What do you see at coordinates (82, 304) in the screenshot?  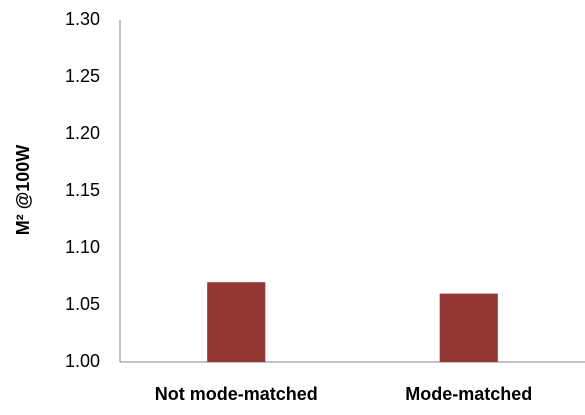 I see `y-tick-label: 1.05` at bounding box center [82, 304].